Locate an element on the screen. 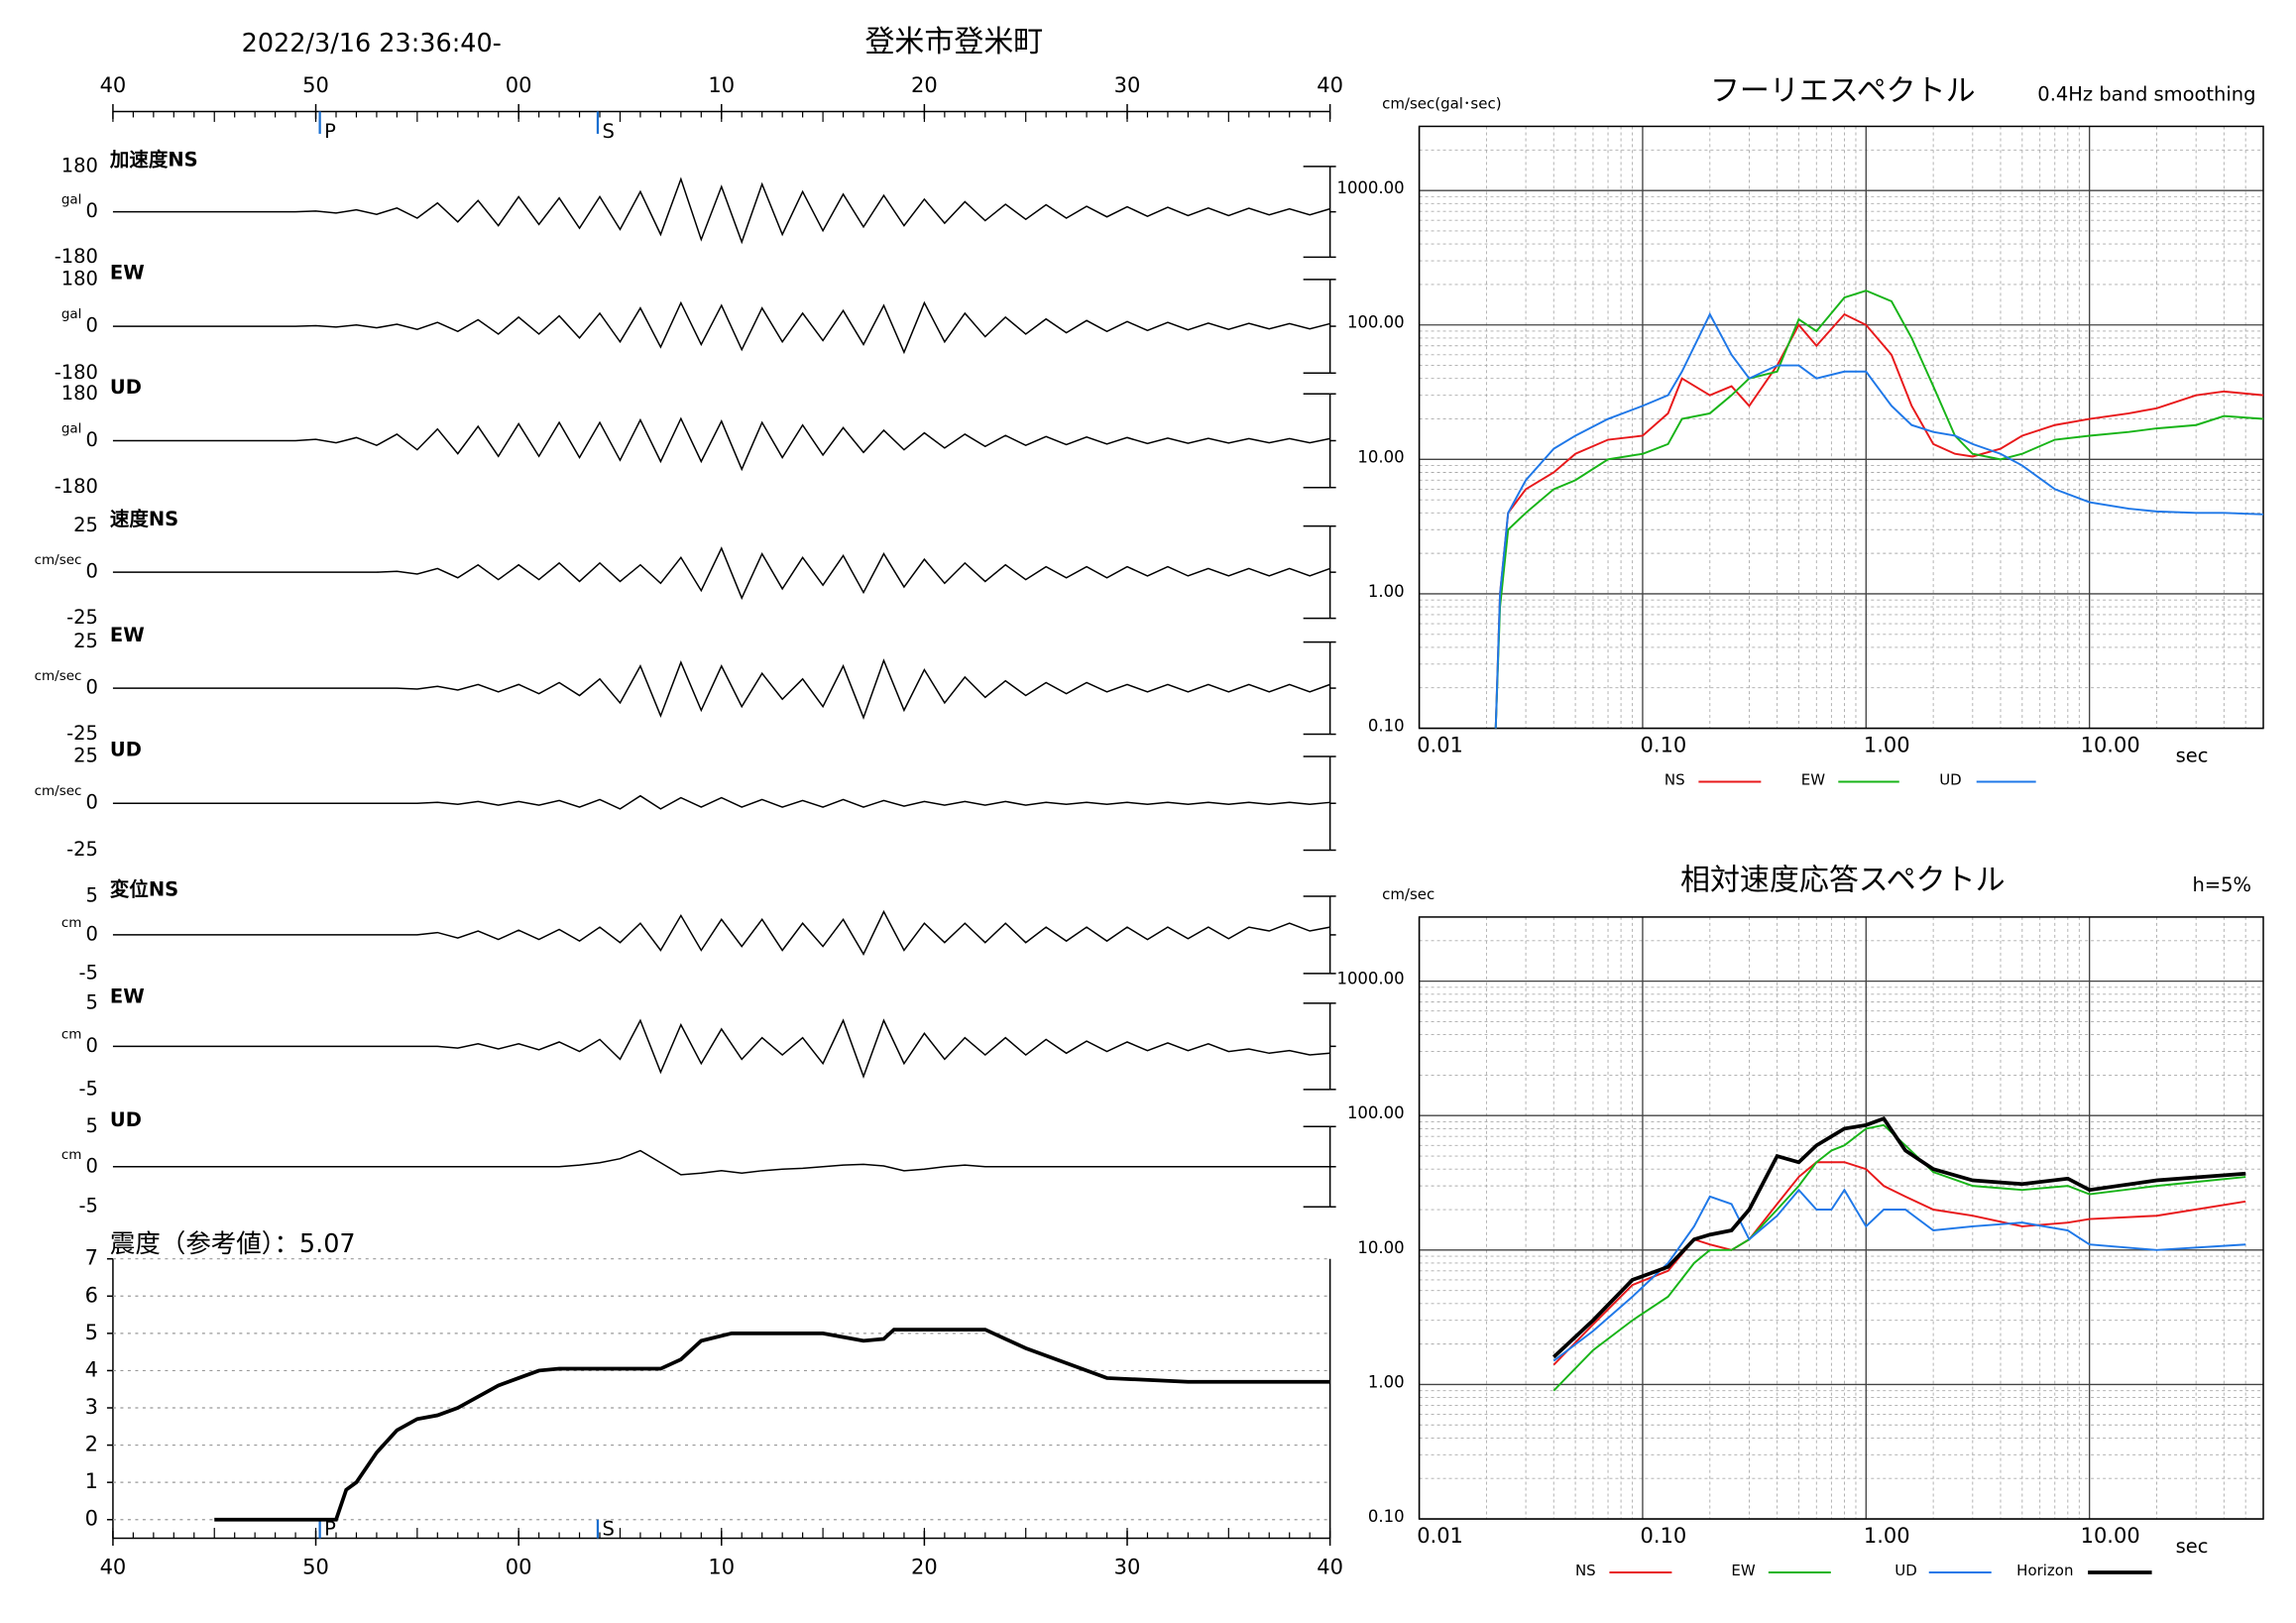 This screenshot has height=1623, width=2296. legend-label: NS is located at coordinates (1675, 780).